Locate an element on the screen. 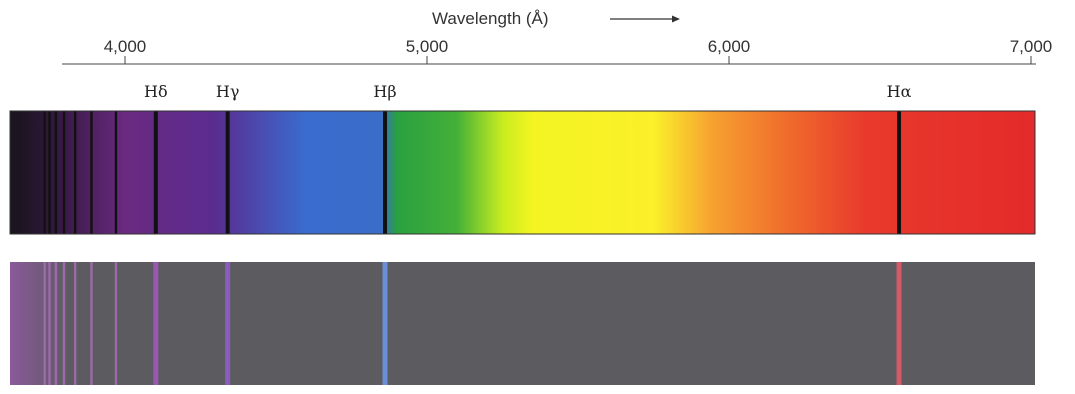 The image size is (1075, 394). axis-arrow is located at coordinates (645, 19).